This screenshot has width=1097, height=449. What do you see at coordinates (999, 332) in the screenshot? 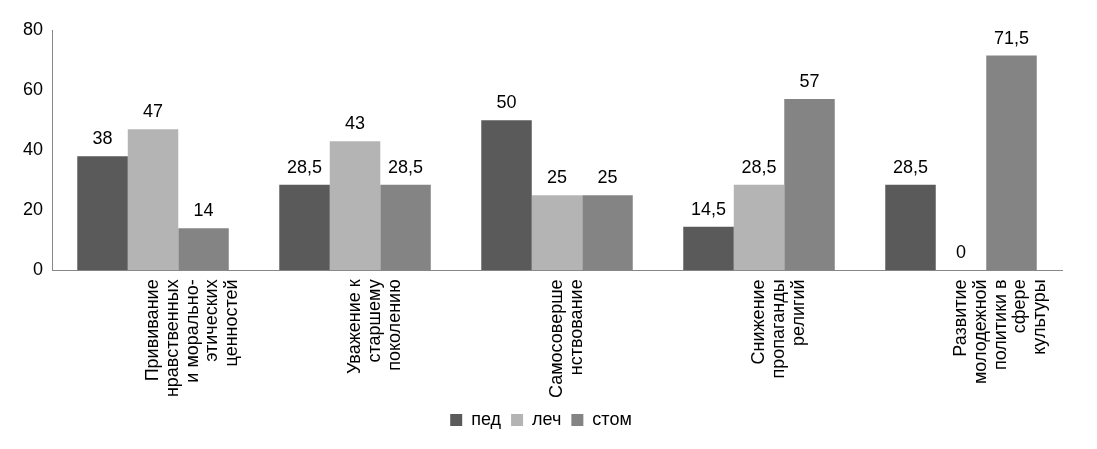
I see `x-tick-label: Развитие молодежной политики в сфере культуры` at bounding box center [999, 332].